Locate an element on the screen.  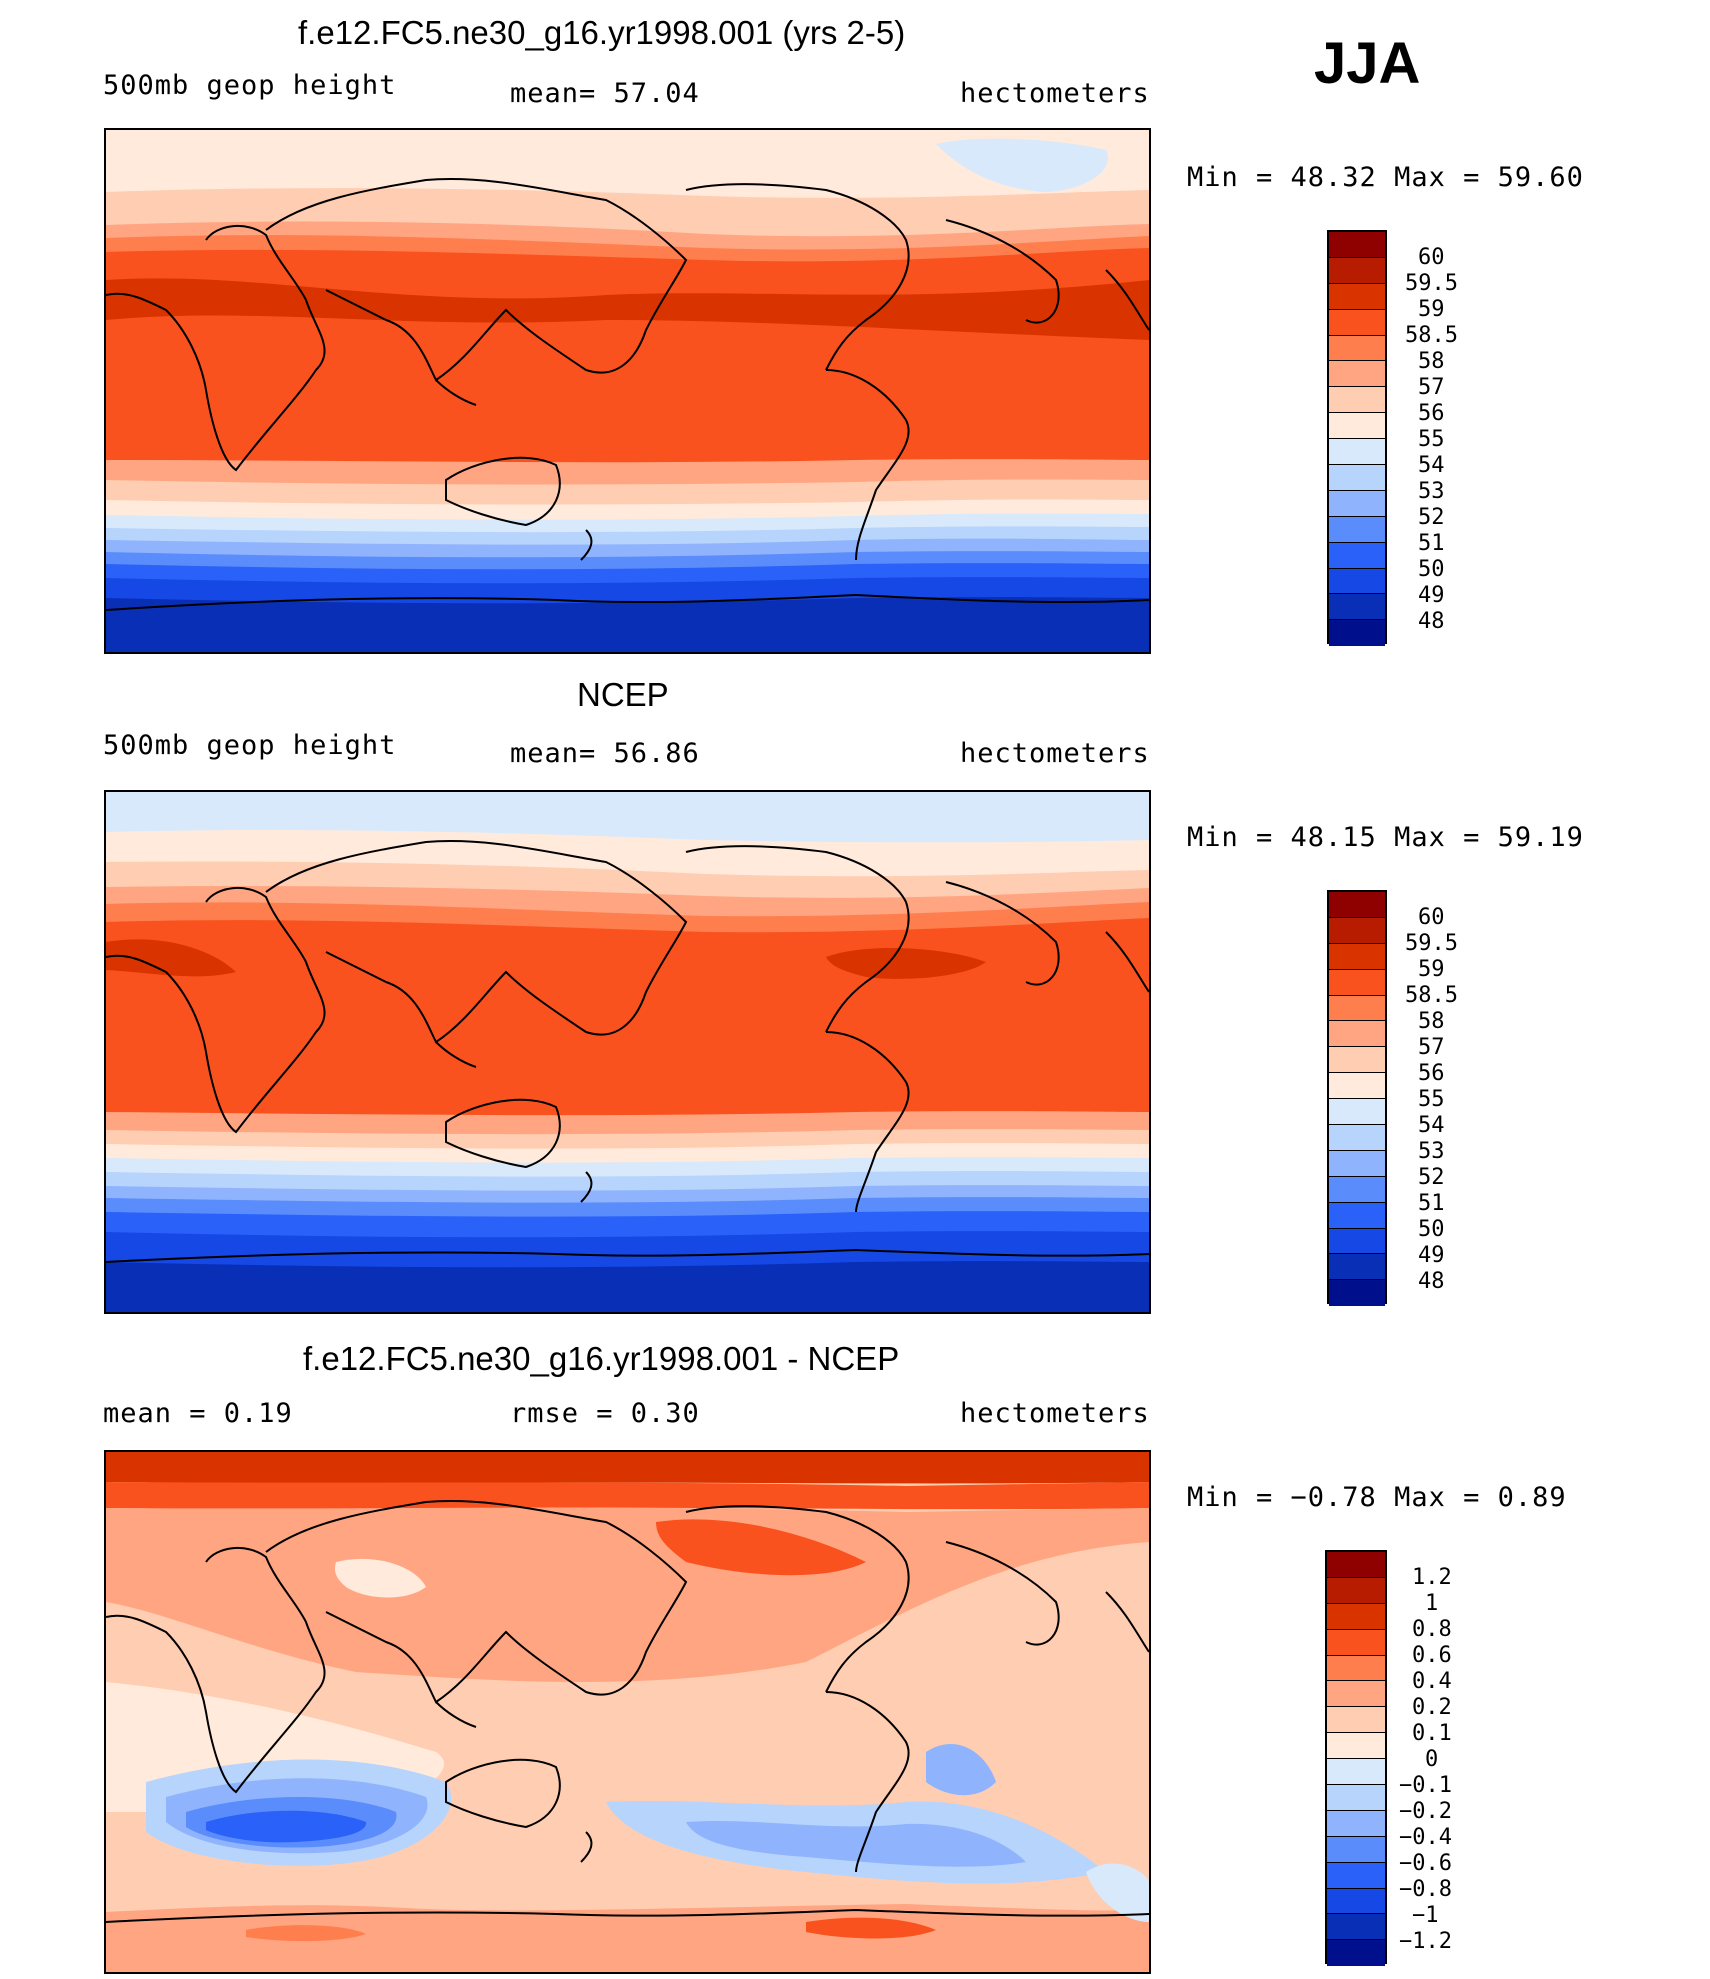
panel-1-colorbar is located at coordinates (1357, 438).